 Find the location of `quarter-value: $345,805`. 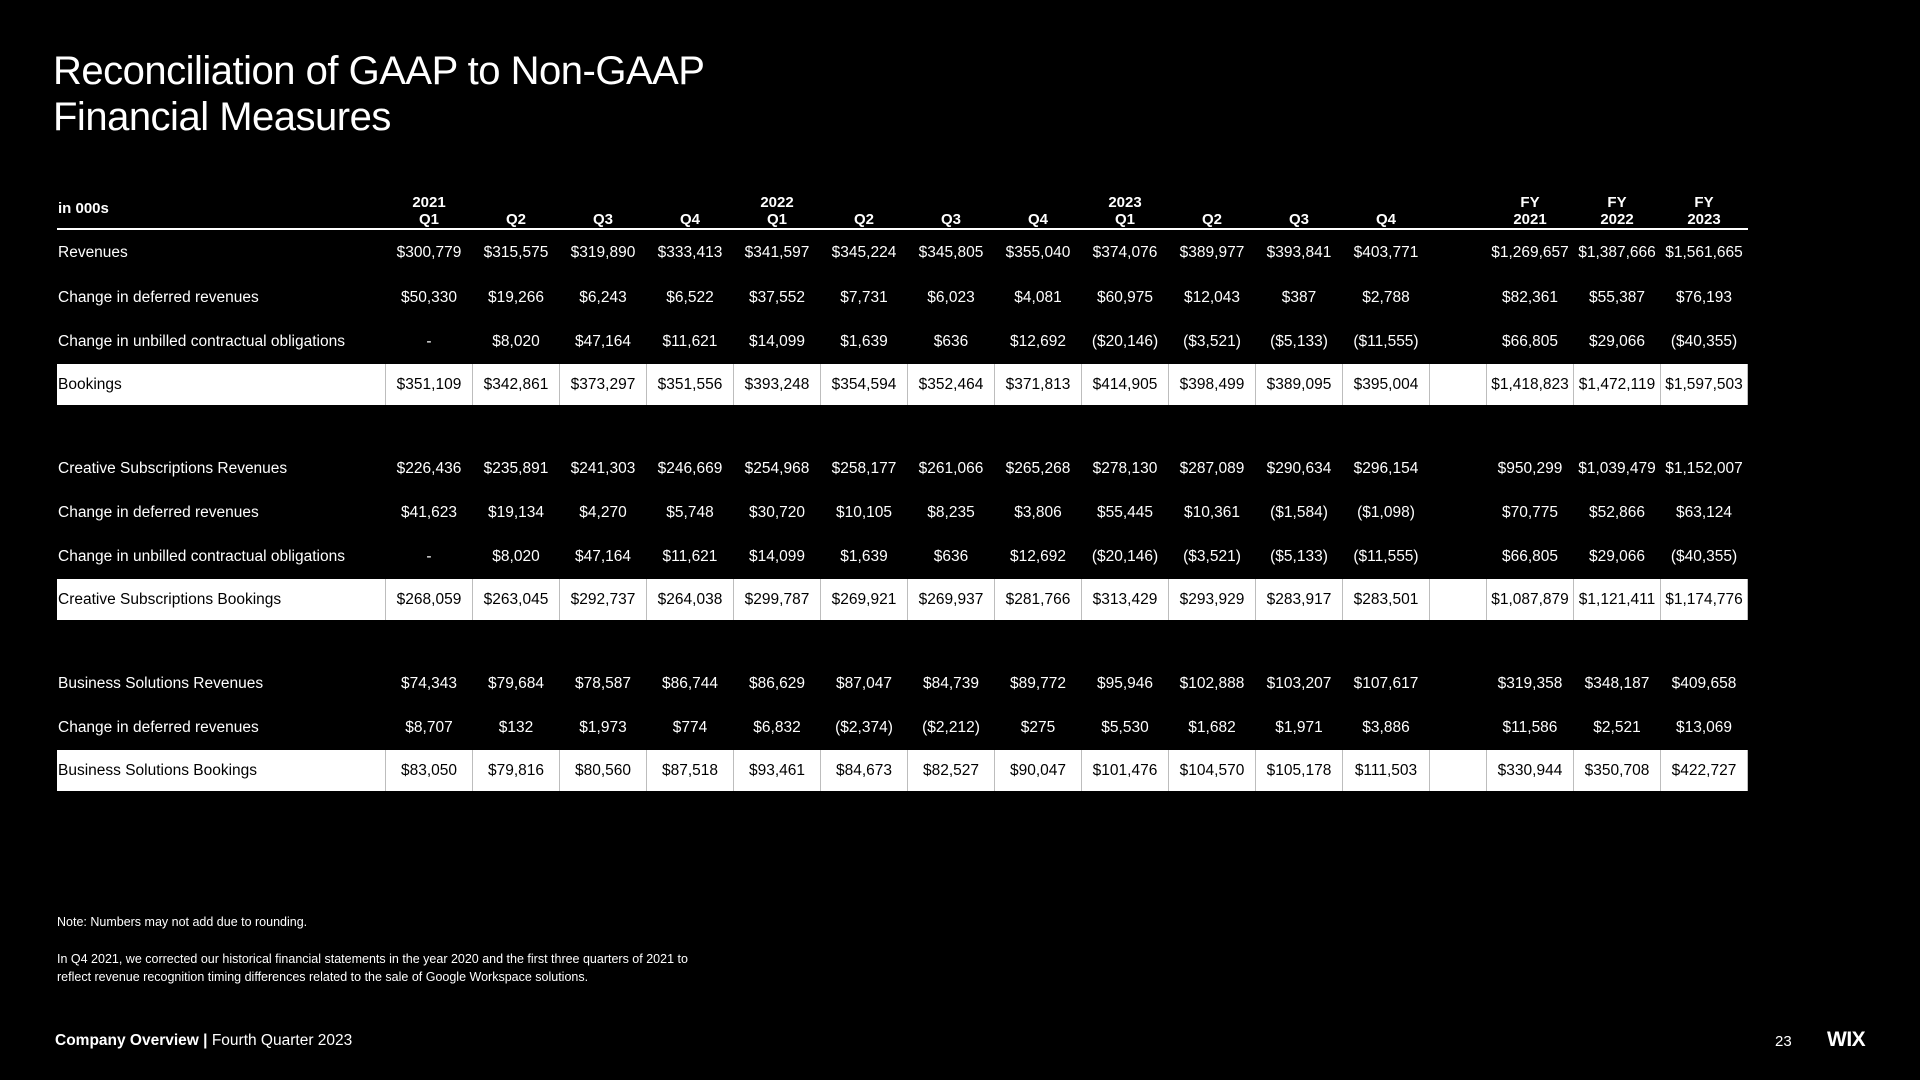

quarter-value: $345,805 is located at coordinates (951, 252).